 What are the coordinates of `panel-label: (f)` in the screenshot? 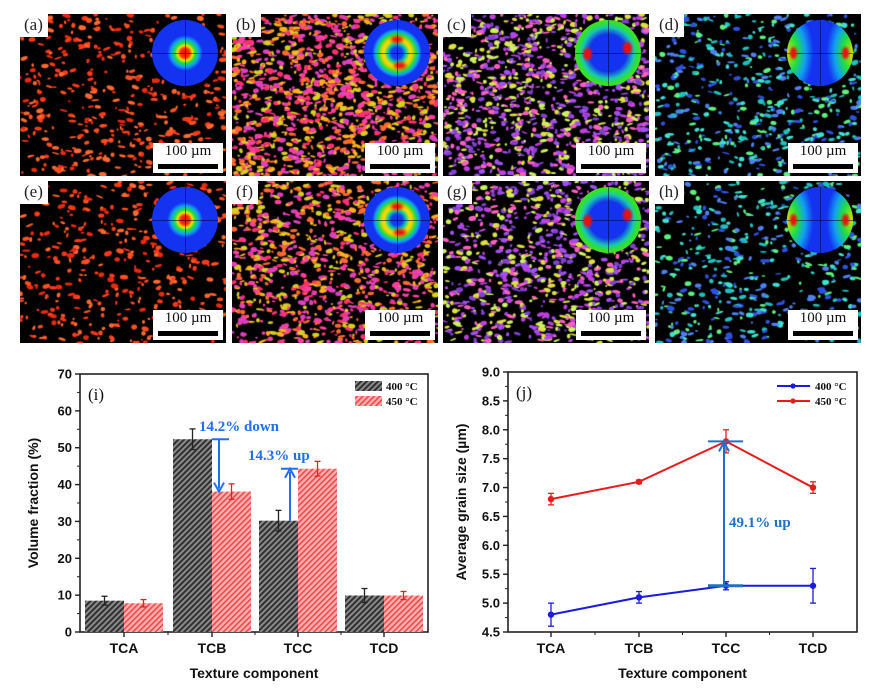 It's located at (245, 192).